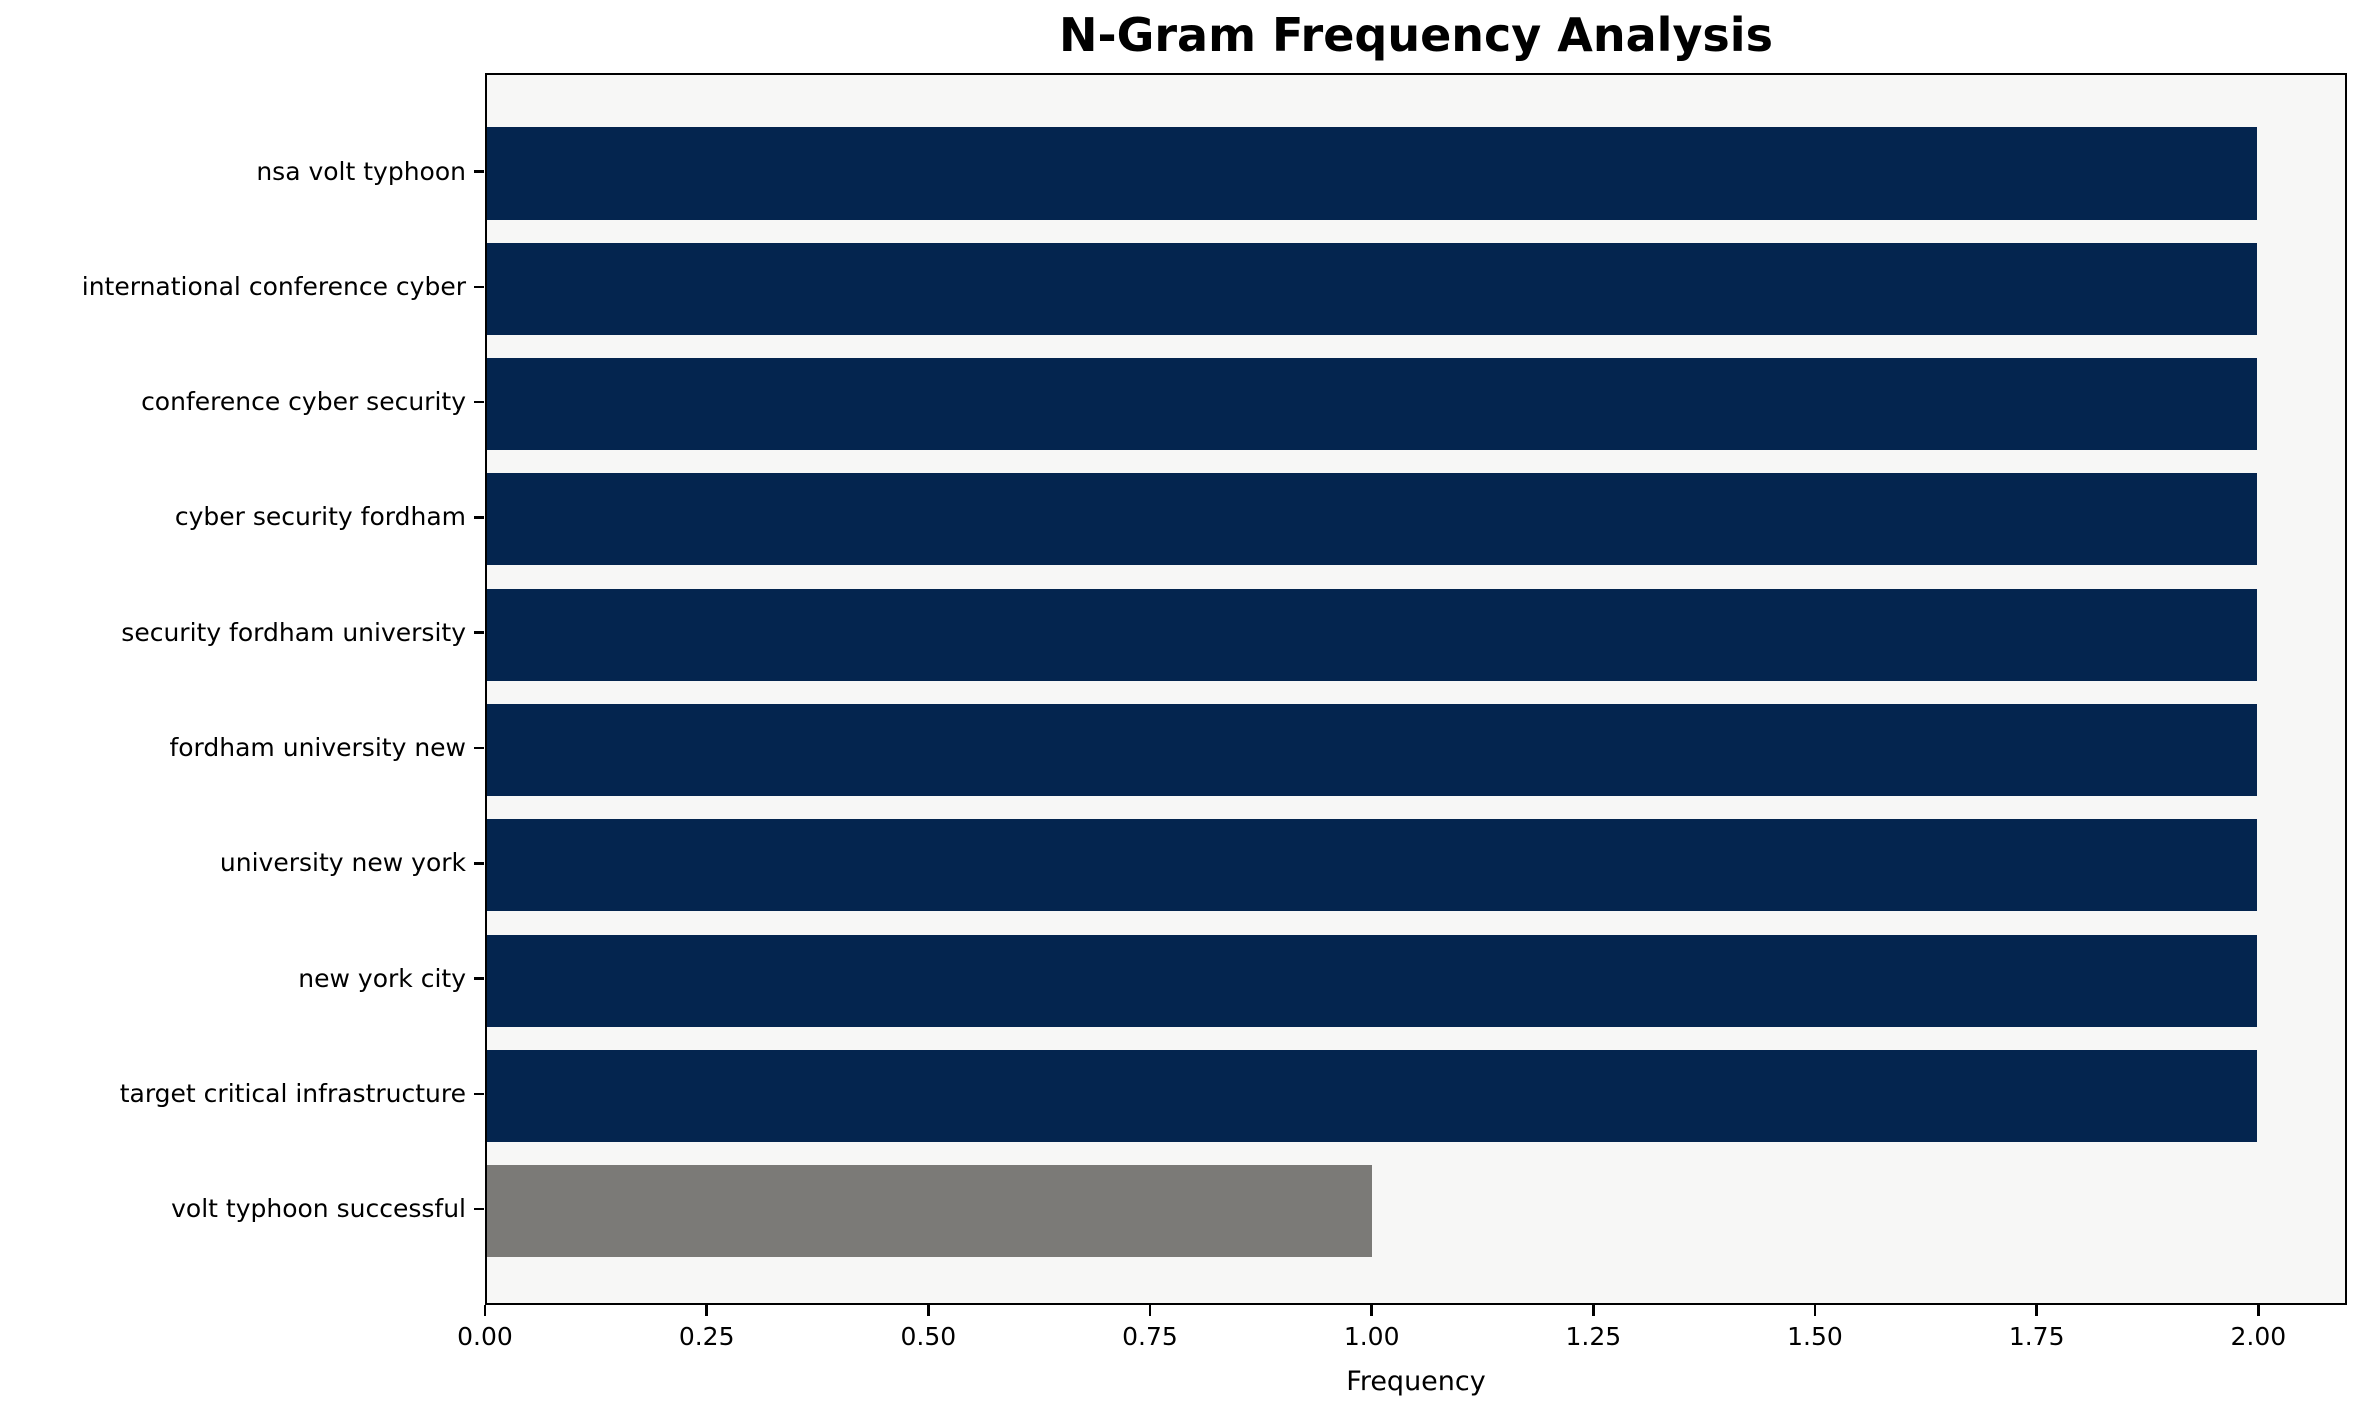 This screenshot has height=1414, width=2366. What do you see at coordinates (1416, 35) in the screenshot?
I see `chart-title: N-Gram Frequency Analysis` at bounding box center [1416, 35].